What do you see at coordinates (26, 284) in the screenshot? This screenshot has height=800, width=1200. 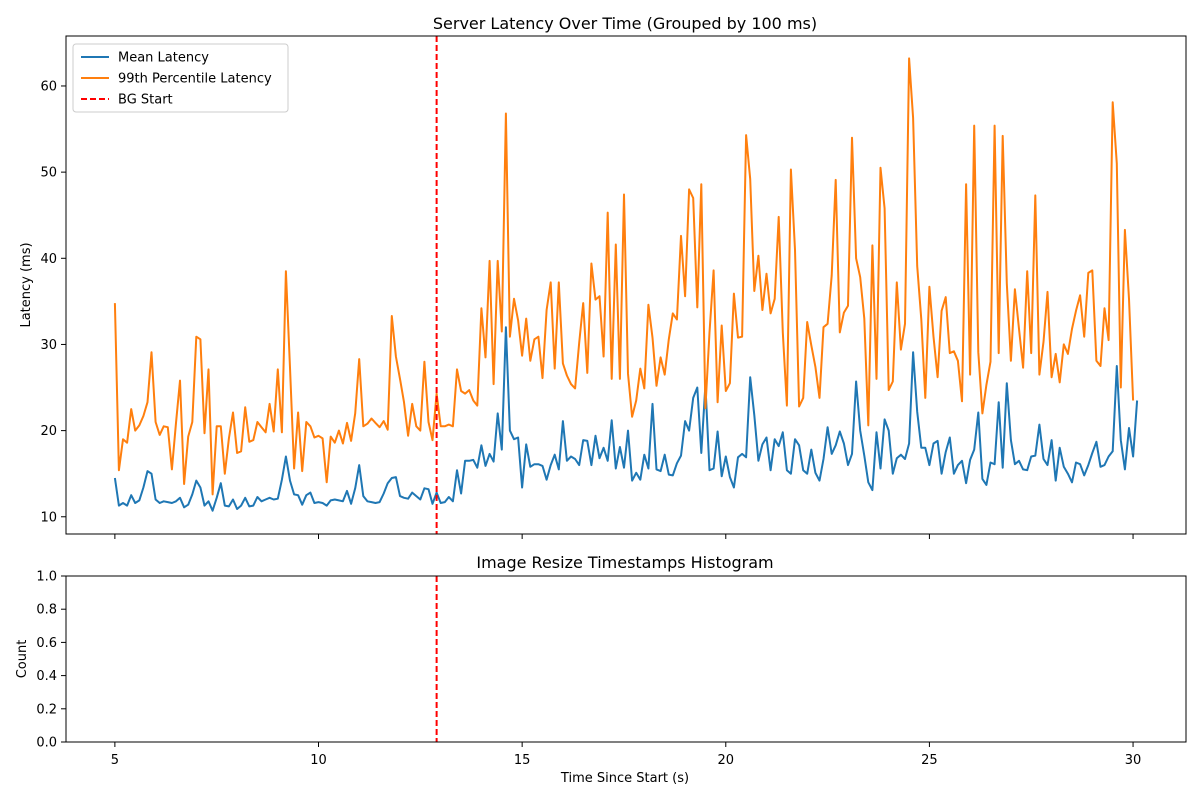 I see `latency-chart-ylabel: Latency (ms)` at bounding box center [26, 284].